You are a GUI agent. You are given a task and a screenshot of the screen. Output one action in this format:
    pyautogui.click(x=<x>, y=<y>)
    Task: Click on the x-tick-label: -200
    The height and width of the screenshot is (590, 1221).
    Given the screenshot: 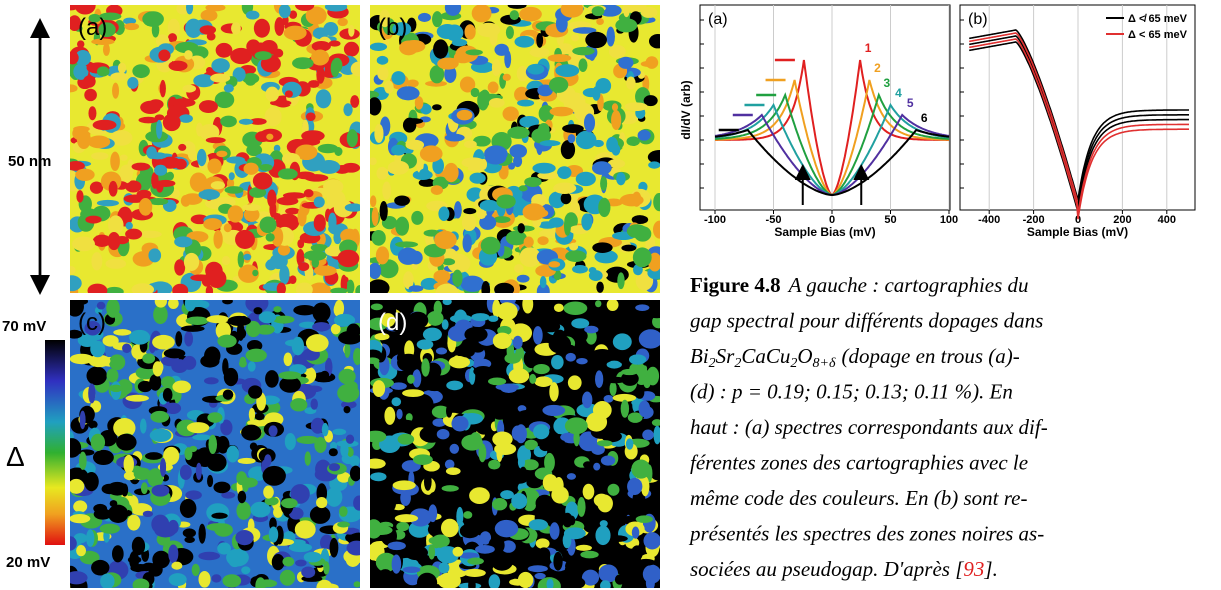 What is the action you would take?
    pyautogui.click(x=1034, y=220)
    